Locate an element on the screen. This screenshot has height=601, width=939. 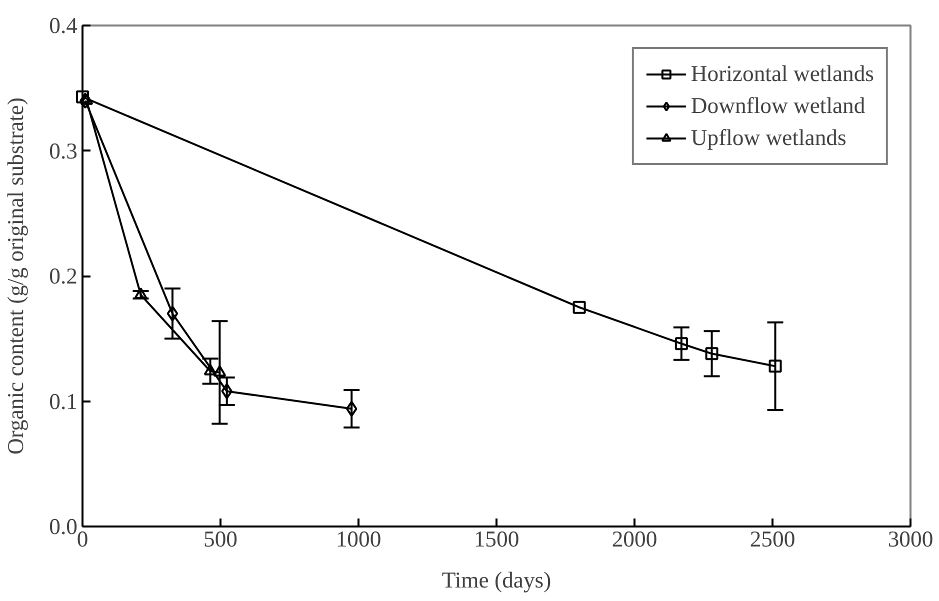
x-axis-title: Time (days) is located at coordinates (497, 580).